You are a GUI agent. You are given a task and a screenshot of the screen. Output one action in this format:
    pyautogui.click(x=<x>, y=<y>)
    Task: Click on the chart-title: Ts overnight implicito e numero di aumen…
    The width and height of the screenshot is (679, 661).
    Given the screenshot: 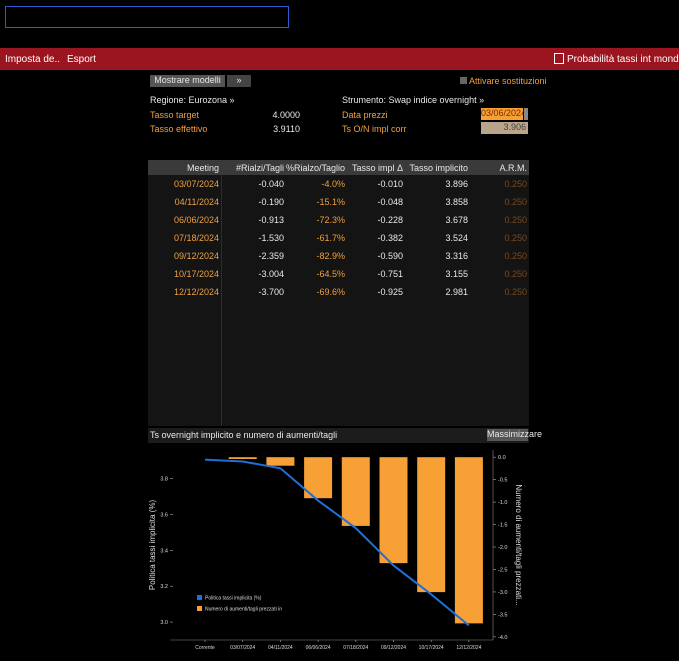 What is the action you would take?
    pyautogui.click(x=244, y=435)
    